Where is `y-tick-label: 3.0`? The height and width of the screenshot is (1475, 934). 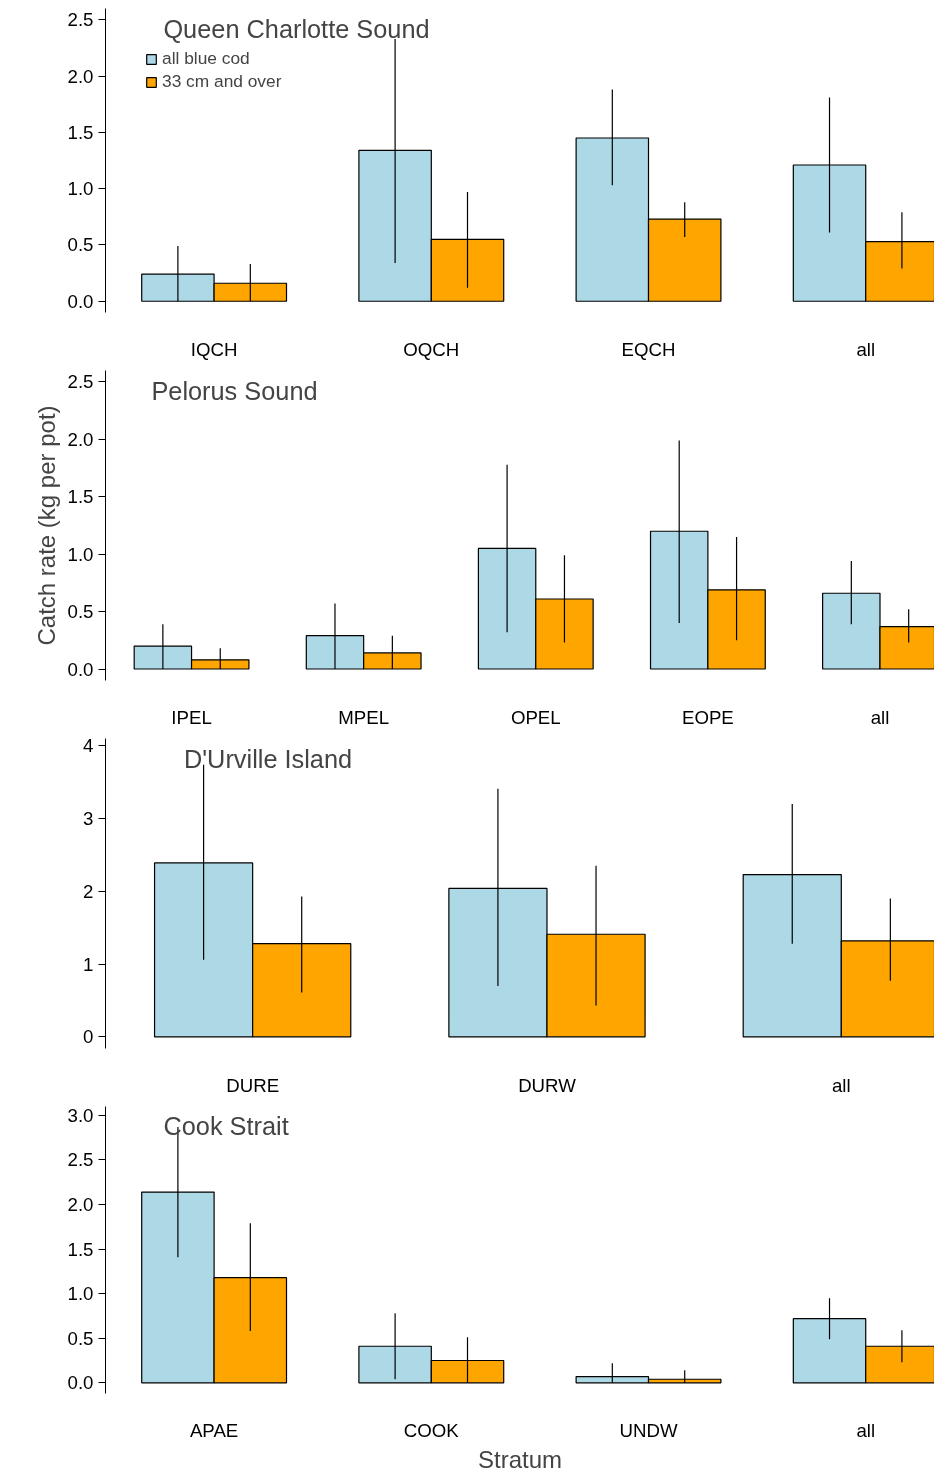 y-tick-label: 3.0 is located at coordinates (80, 1115).